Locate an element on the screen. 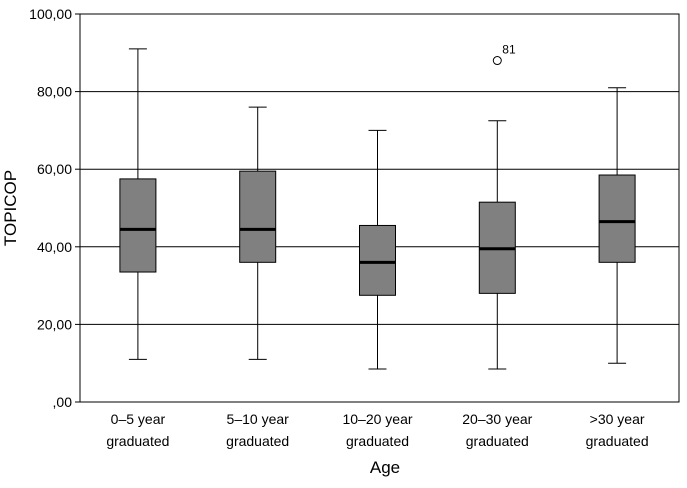  y-tick-label: 20,00 is located at coordinates (54, 324).